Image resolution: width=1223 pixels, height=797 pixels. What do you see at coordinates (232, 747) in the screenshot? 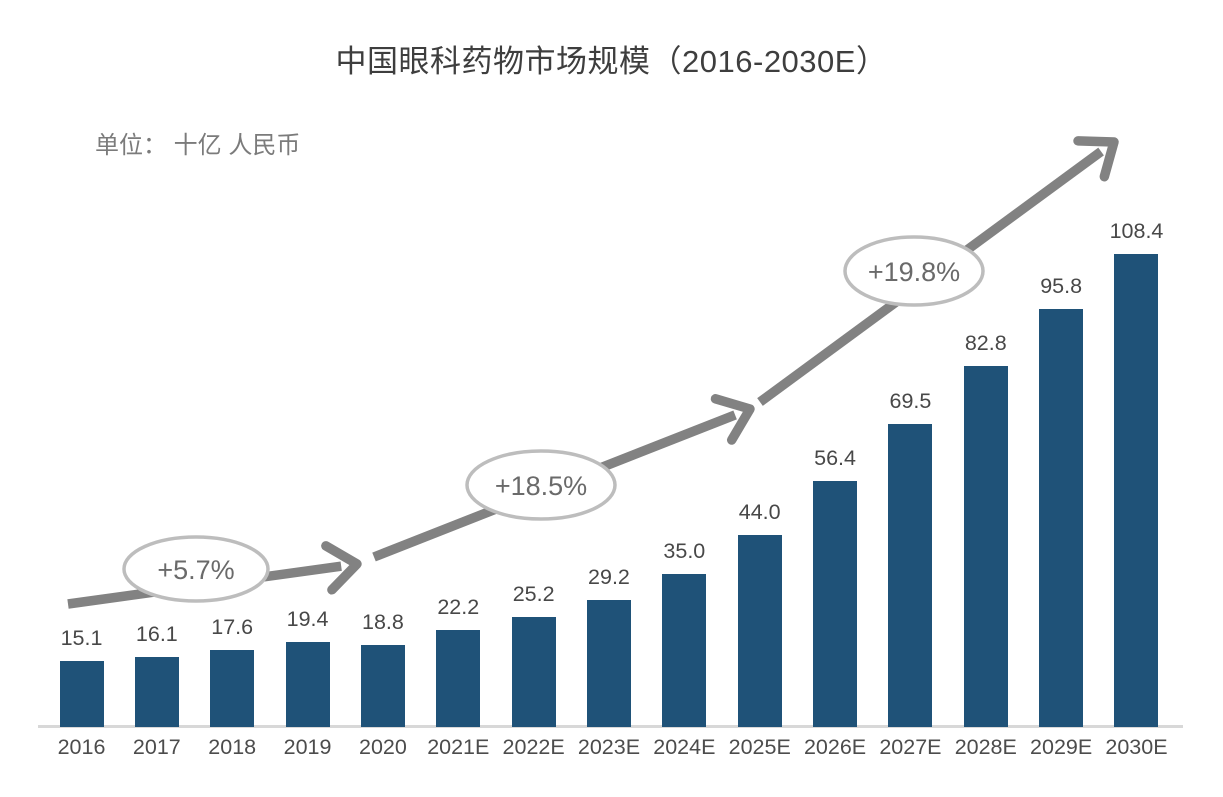
I see `x-axis-category-label: 2018` at bounding box center [232, 747].